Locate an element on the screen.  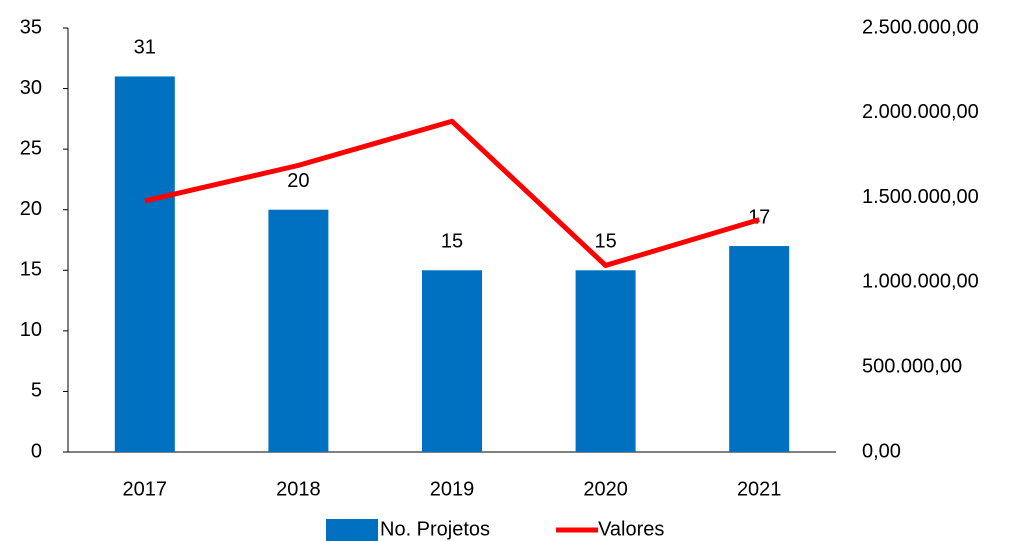
y-tick-label: 15 is located at coordinates (31, 270).